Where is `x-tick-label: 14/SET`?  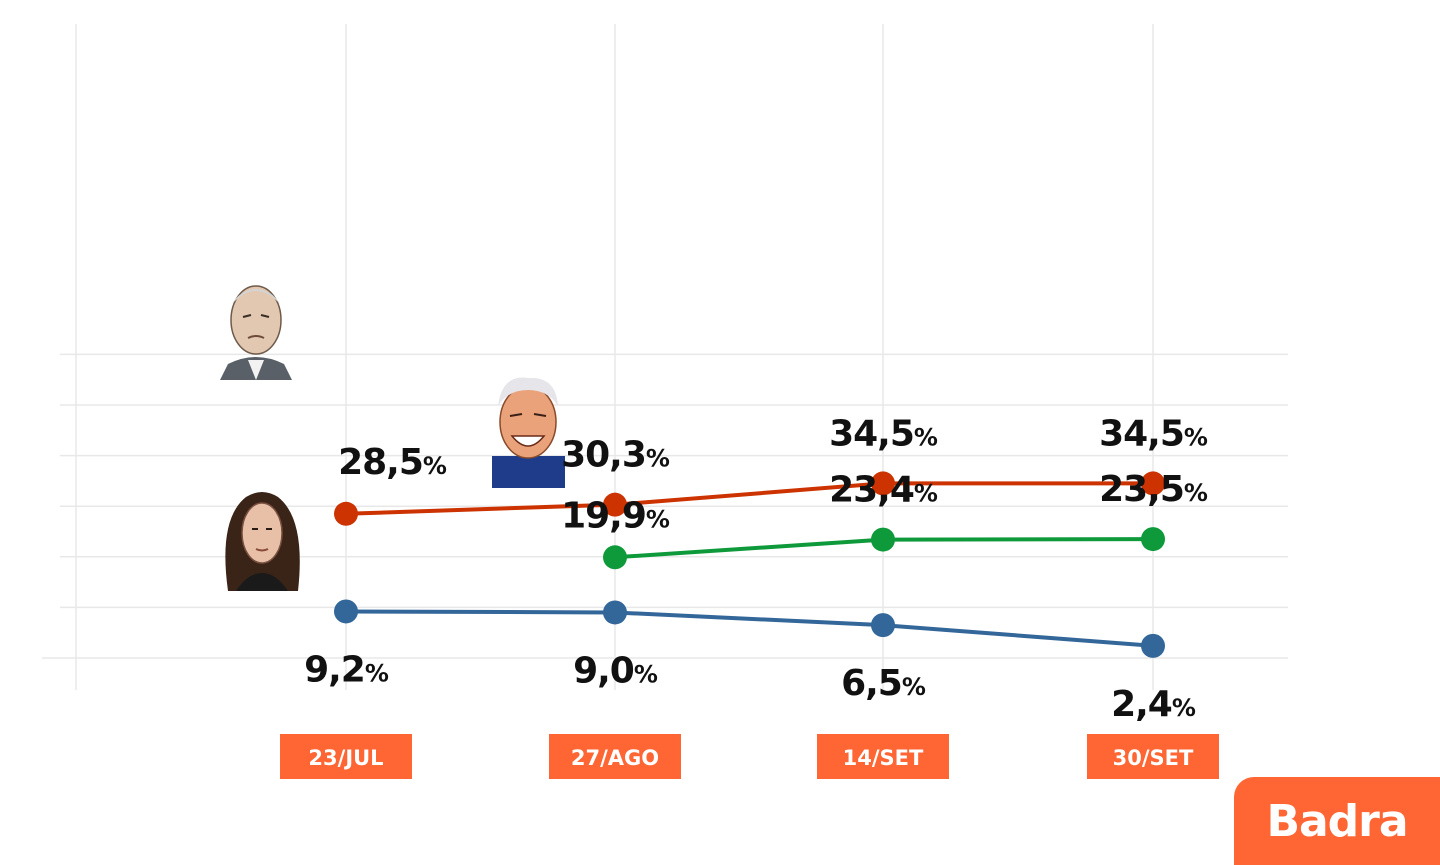 x-tick-label: 14/SET is located at coordinates (883, 758).